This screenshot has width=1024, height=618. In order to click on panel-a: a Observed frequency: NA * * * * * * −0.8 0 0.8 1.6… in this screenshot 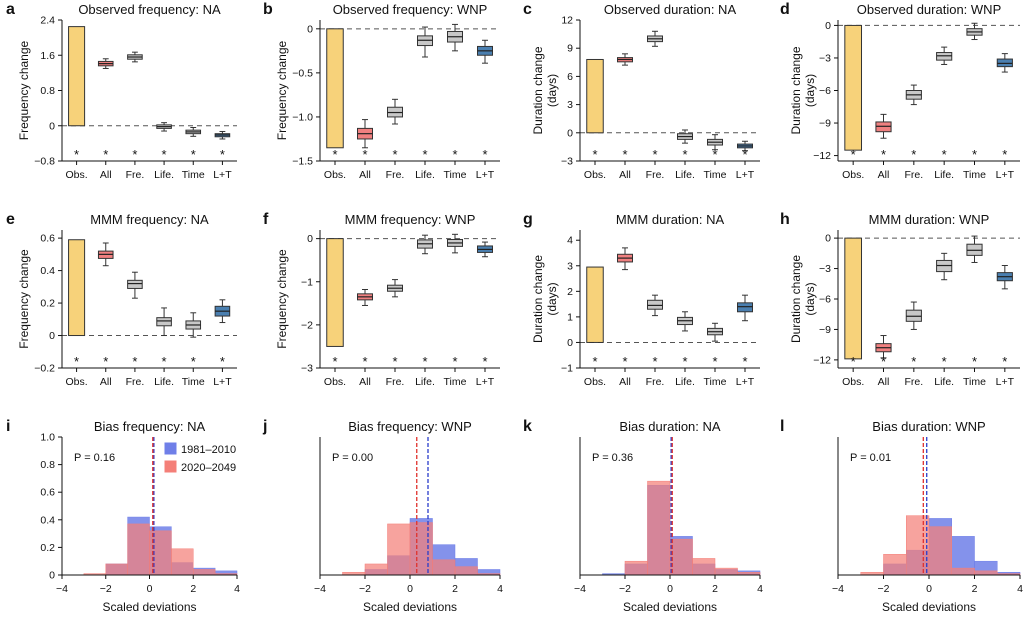, I will do `click(121, 91)`.